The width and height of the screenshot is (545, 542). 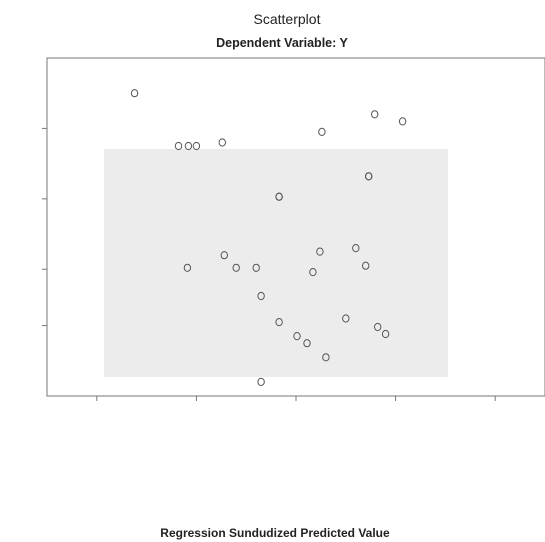 I want to click on chart-subtitle: Dependent Variable: Y, so click(x=282, y=43).